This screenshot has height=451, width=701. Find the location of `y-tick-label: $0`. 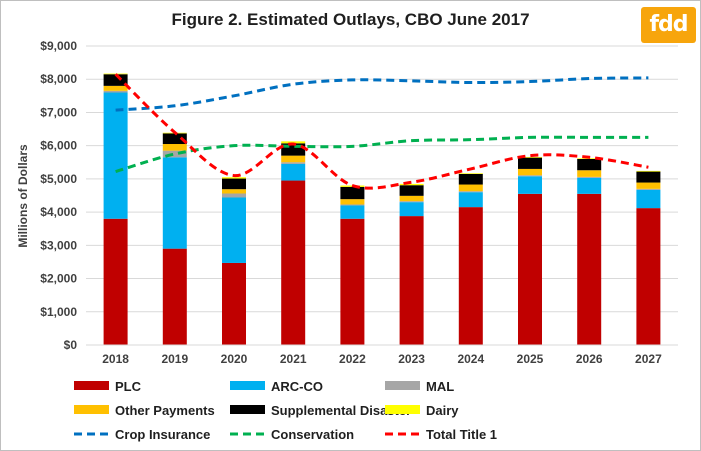

y-tick-label: $0 is located at coordinates (71, 345).